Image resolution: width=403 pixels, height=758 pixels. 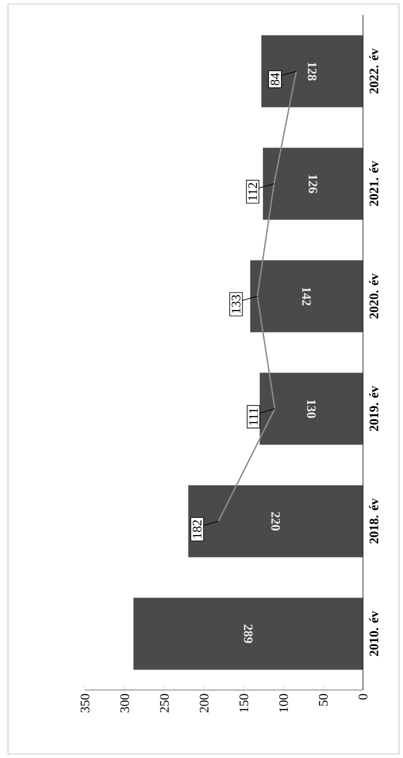 What do you see at coordinates (204, 703) in the screenshot?
I see `x-tick-label: 200` at bounding box center [204, 703].